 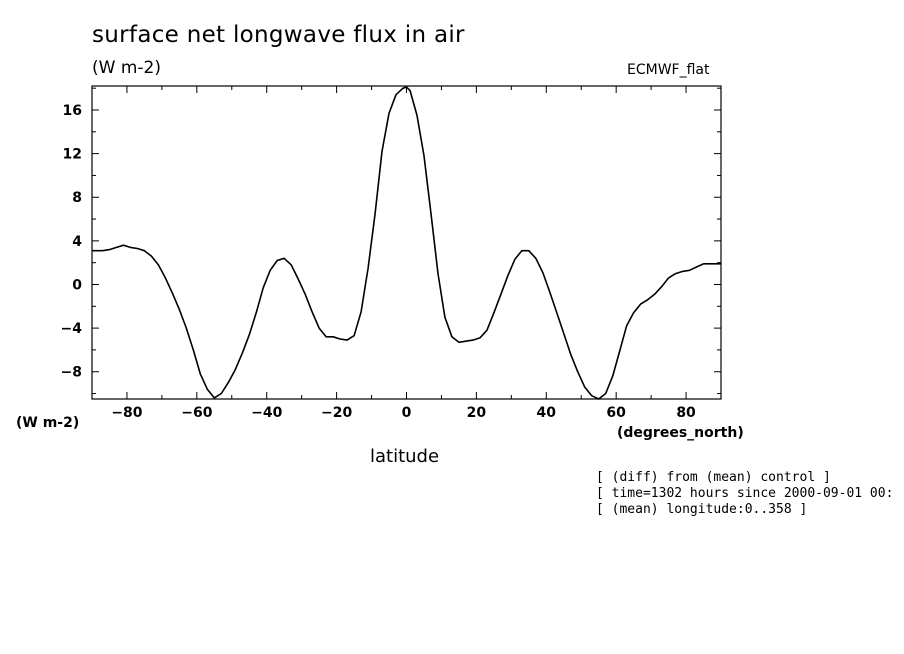 What do you see at coordinates (668, 70) in the screenshot?
I see `dataset-label: ECMWF_flat` at bounding box center [668, 70].